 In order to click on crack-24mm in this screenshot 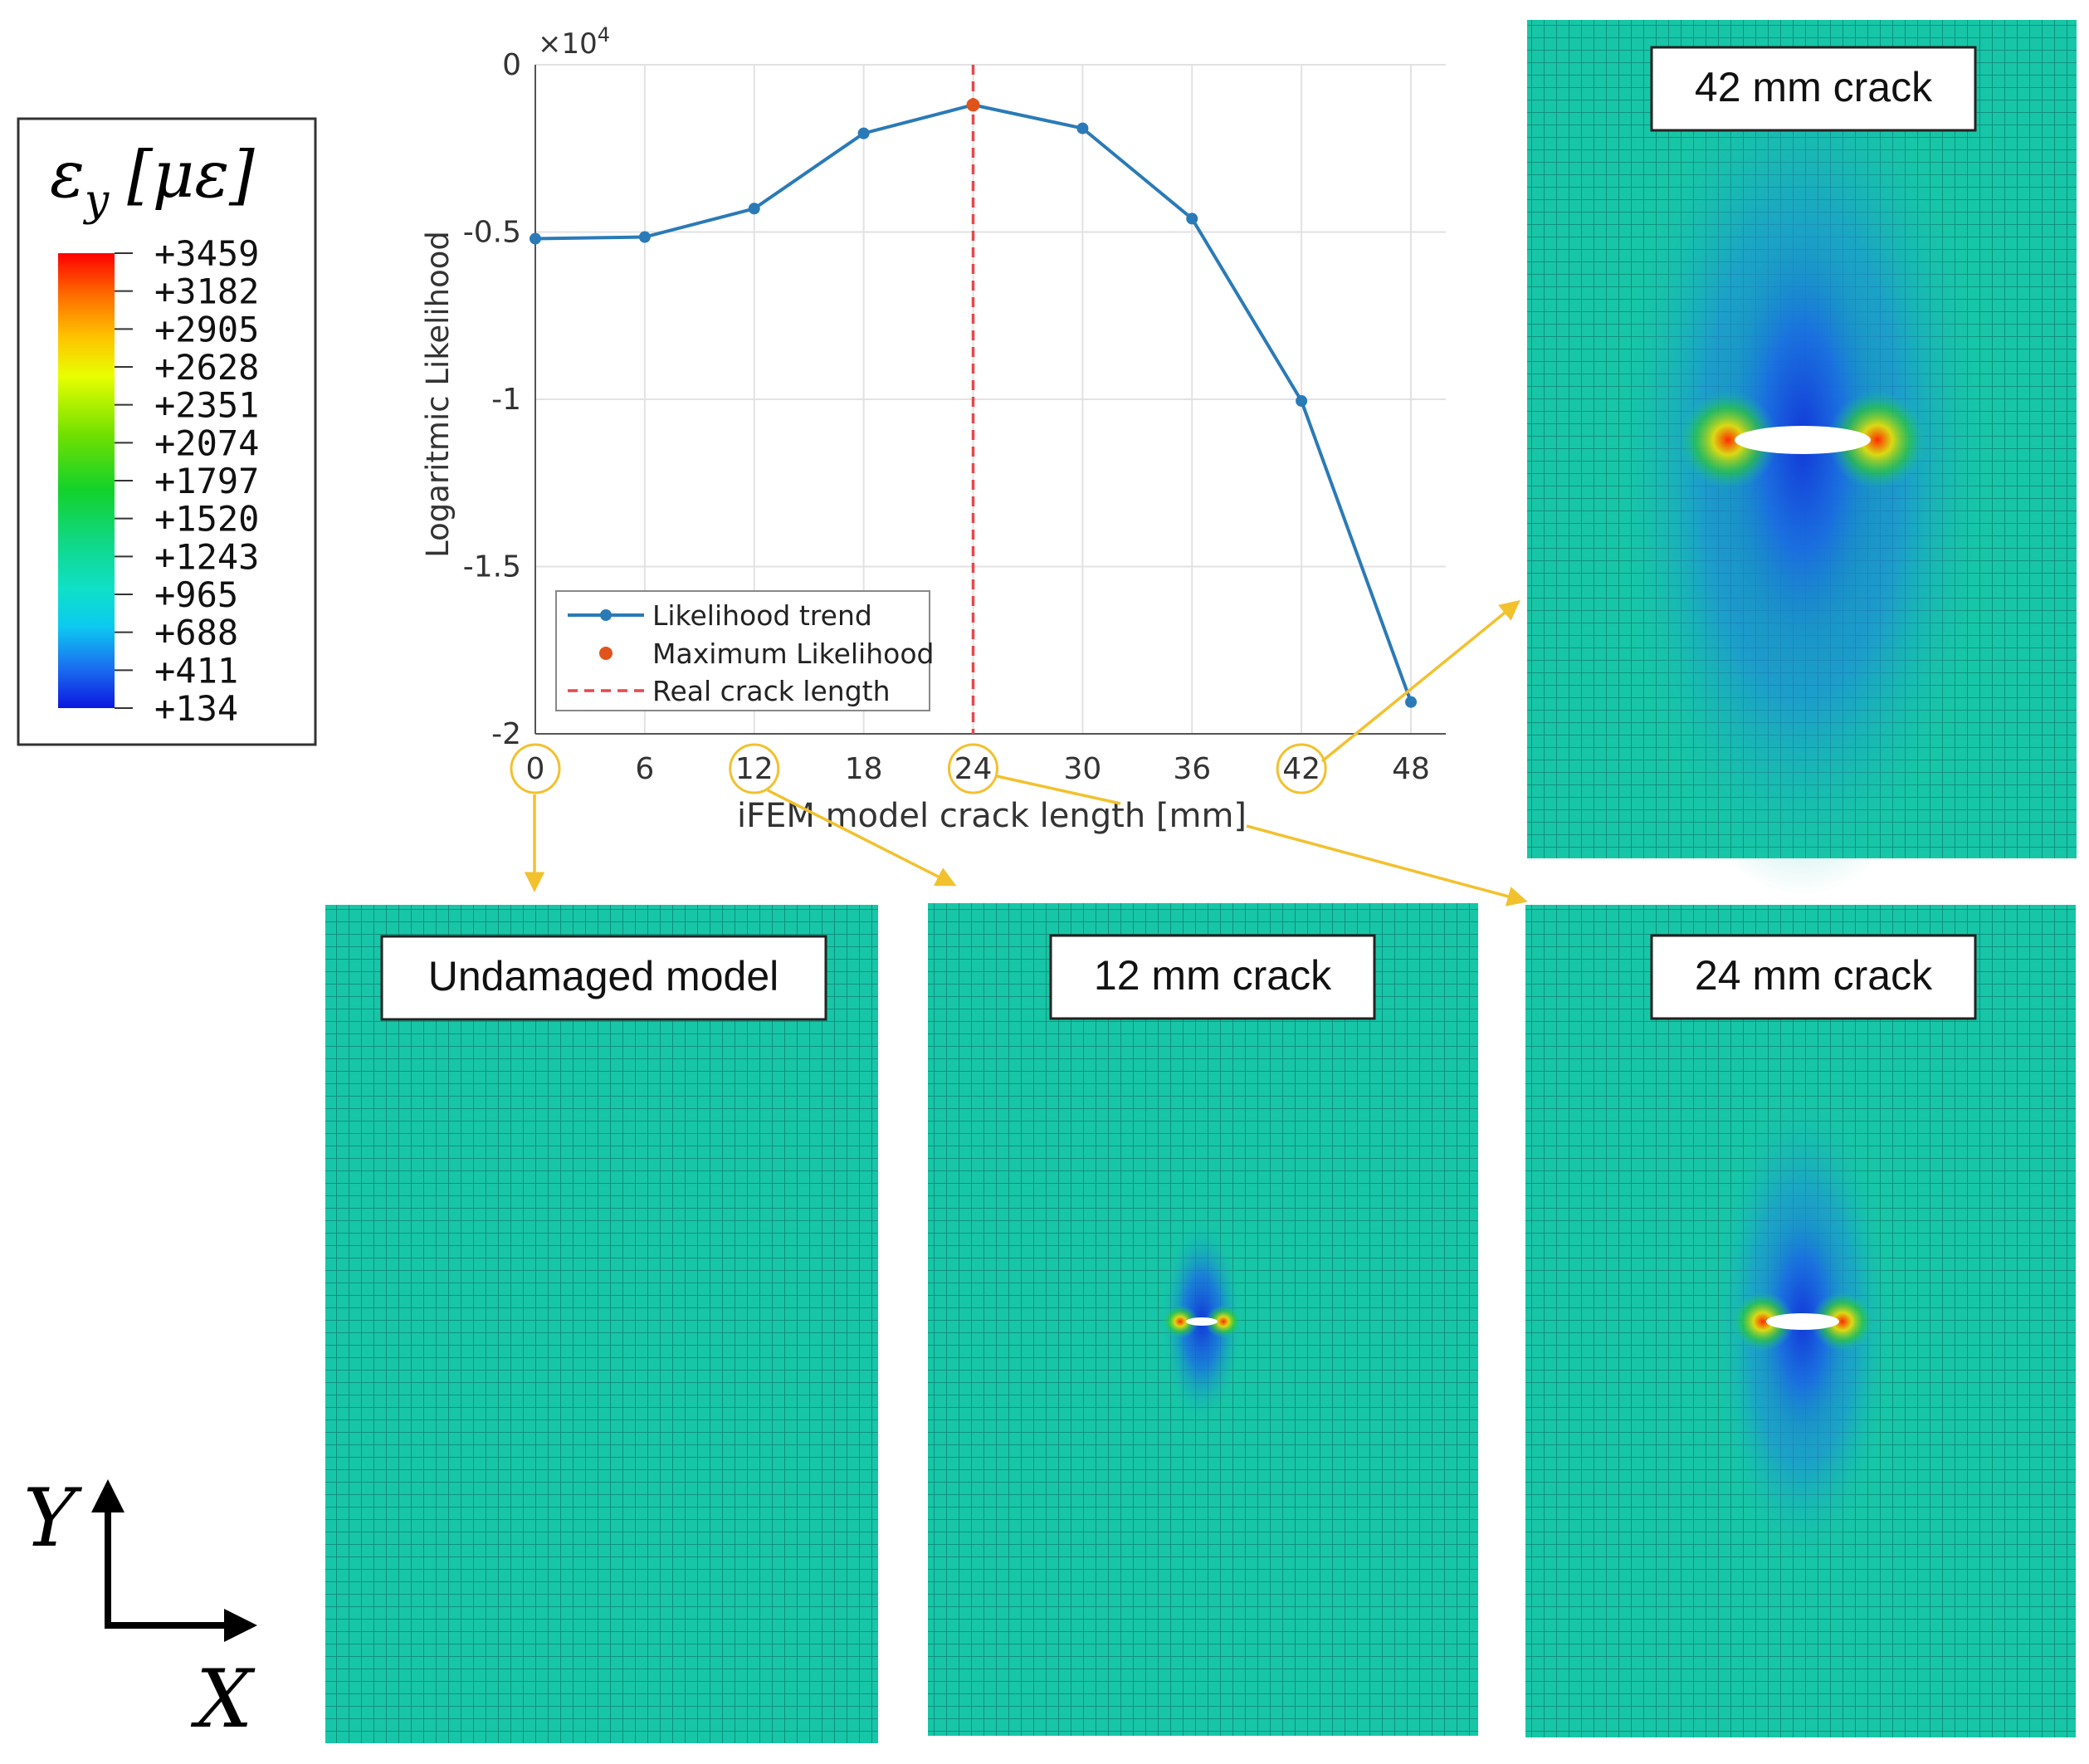, I will do `click(1802, 1322)`.